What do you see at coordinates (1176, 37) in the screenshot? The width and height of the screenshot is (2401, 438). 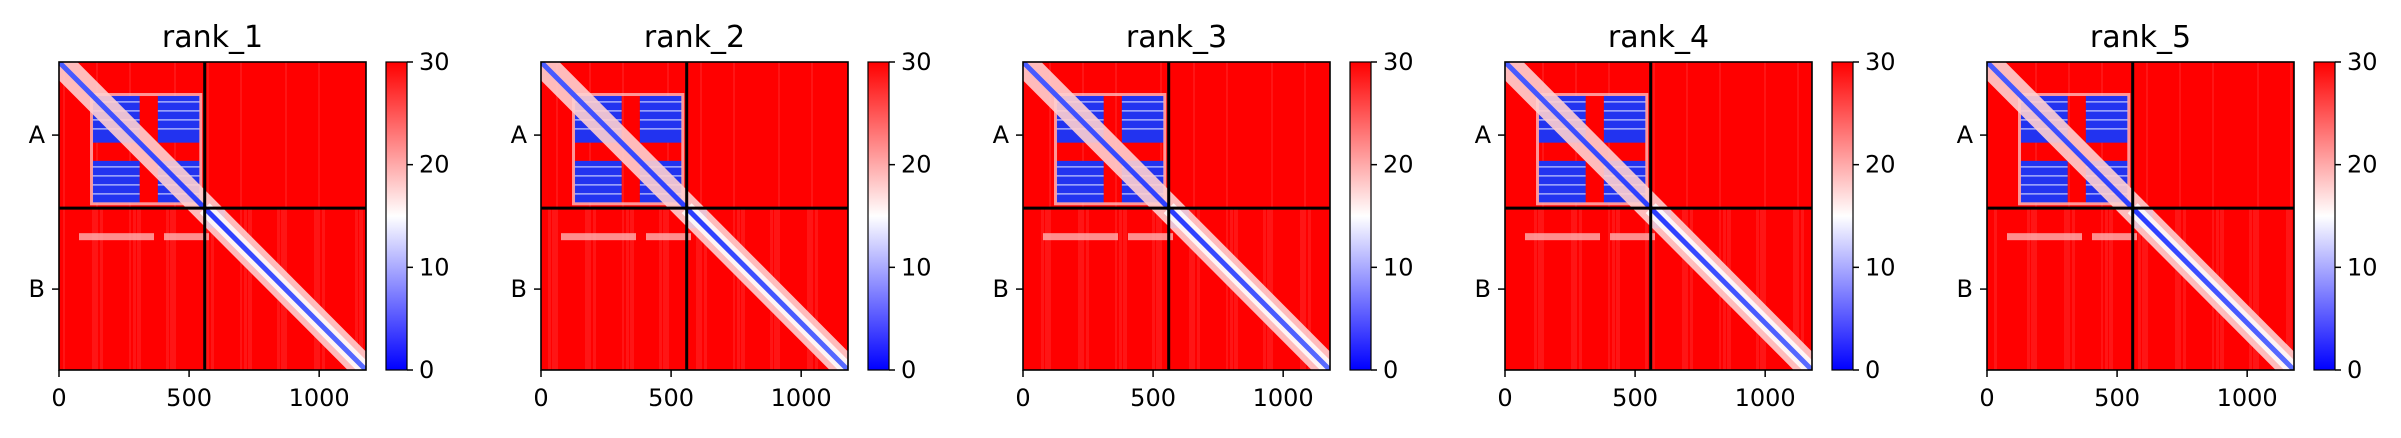 I see `panel-title: rank_3` at bounding box center [1176, 37].